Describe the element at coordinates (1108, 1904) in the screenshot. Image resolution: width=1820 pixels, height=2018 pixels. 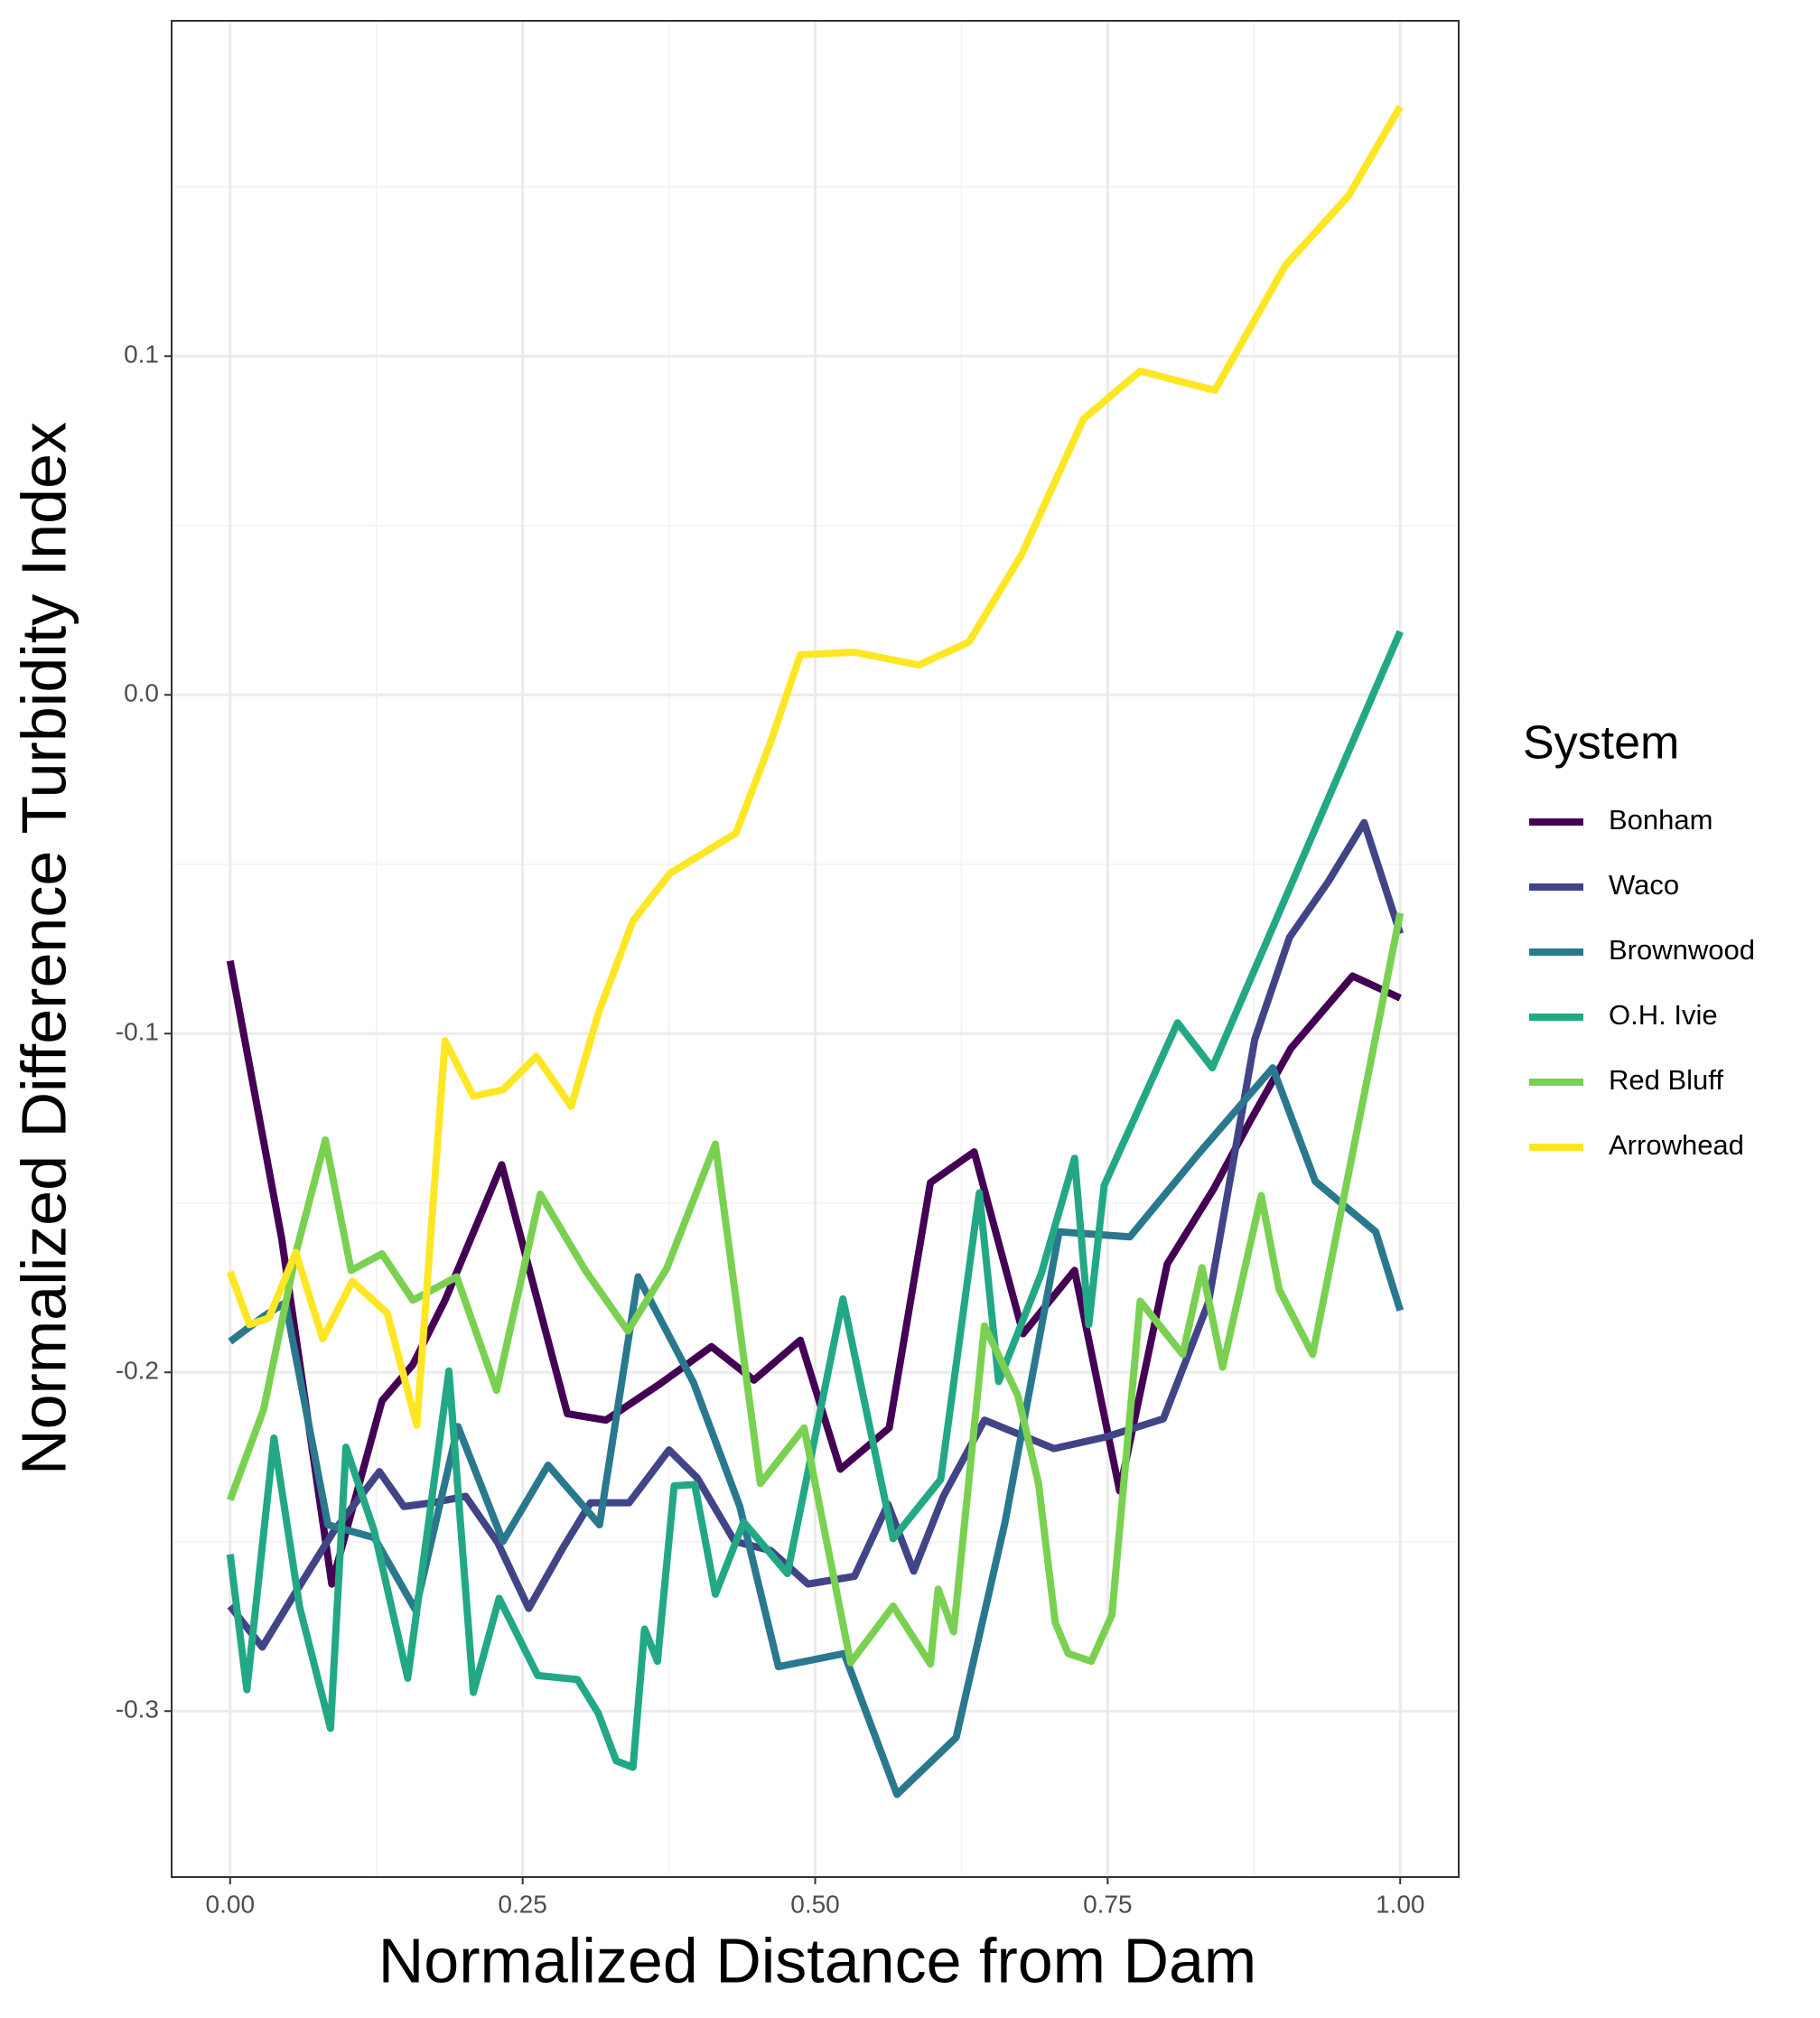
I see `x-tick-label: 0.75` at that location.